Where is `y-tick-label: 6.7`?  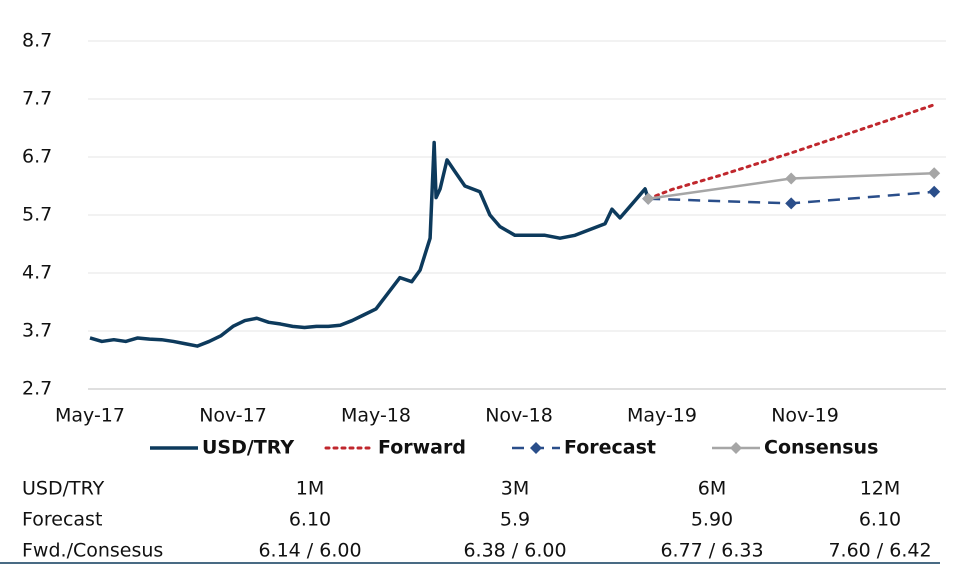 y-tick-label: 6.7 is located at coordinates (37, 157).